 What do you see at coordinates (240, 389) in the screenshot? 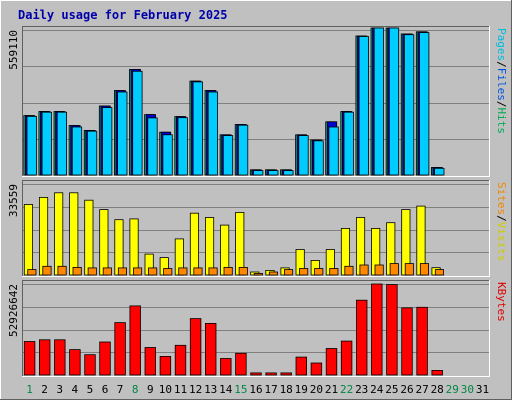
I see `x-tick-label-15: 15` at bounding box center [240, 389].